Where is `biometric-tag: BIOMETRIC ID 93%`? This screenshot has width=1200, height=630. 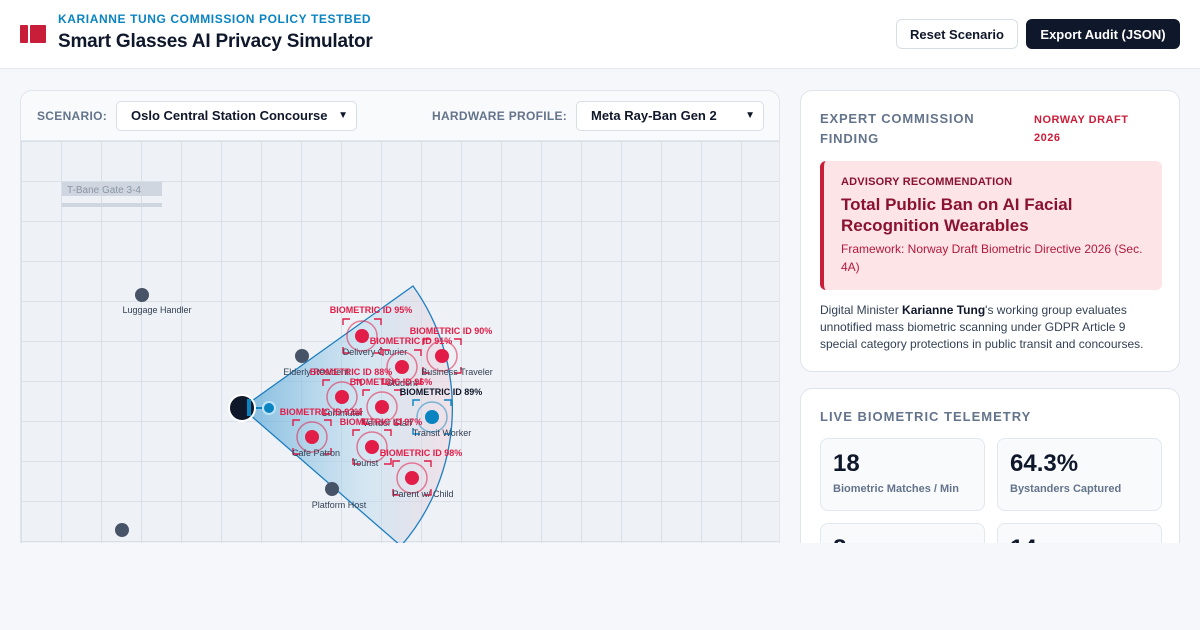
biometric-tag: BIOMETRIC ID 93% is located at coordinates (321, 412).